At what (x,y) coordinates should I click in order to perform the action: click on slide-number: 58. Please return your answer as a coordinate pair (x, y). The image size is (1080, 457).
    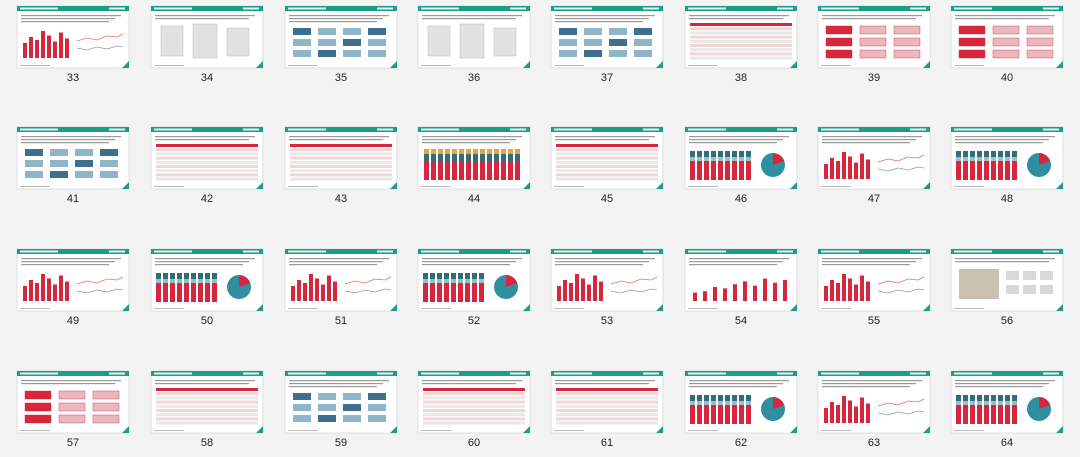
    Looking at the image, I should click on (207, 443).